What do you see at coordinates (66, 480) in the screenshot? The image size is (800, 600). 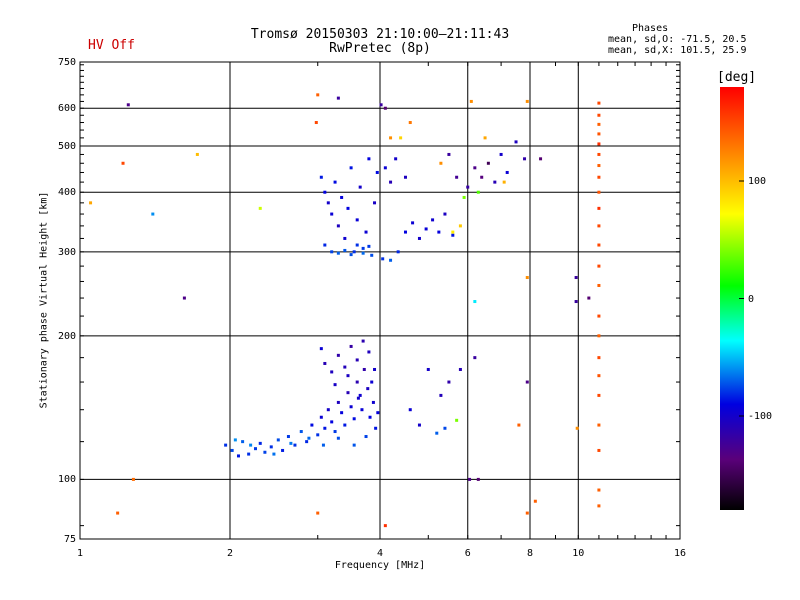 I see `y-tick-label: 100` at bounding box center [66, 480].